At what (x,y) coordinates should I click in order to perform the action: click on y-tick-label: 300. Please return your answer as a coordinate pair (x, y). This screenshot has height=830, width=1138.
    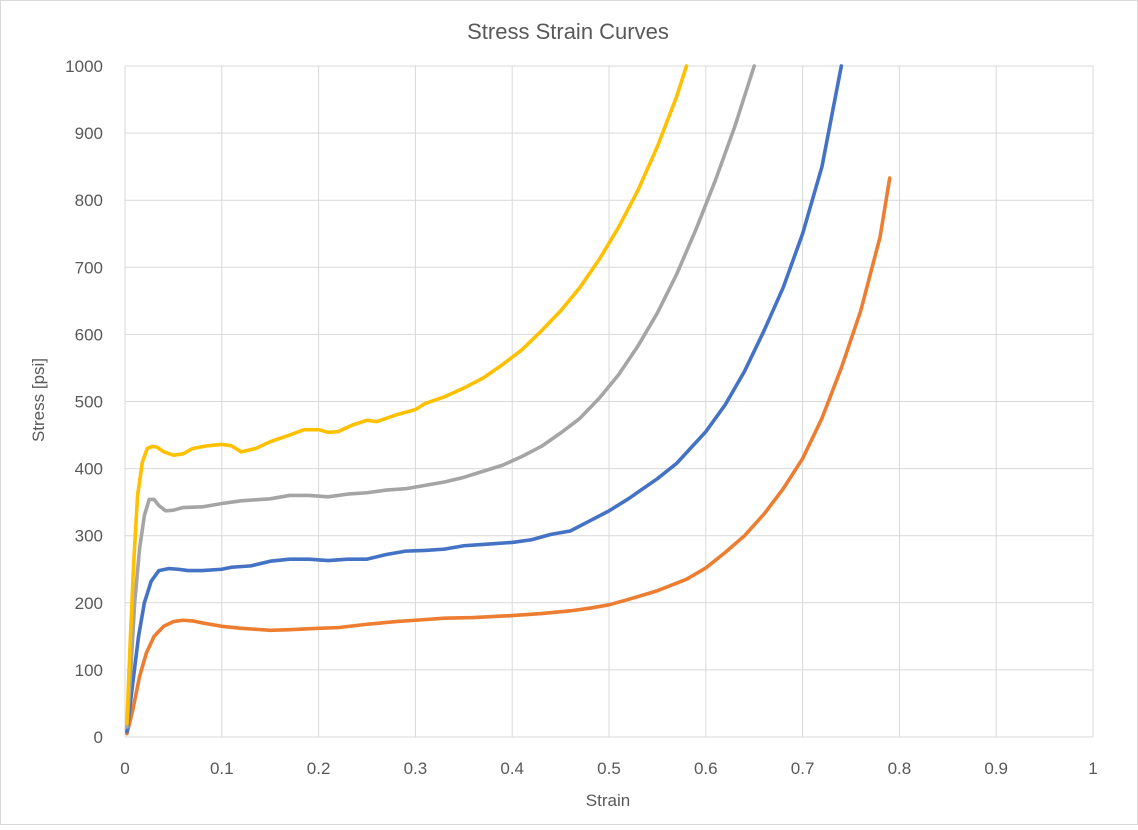
    Looking at the image, I should click on (89, 536).